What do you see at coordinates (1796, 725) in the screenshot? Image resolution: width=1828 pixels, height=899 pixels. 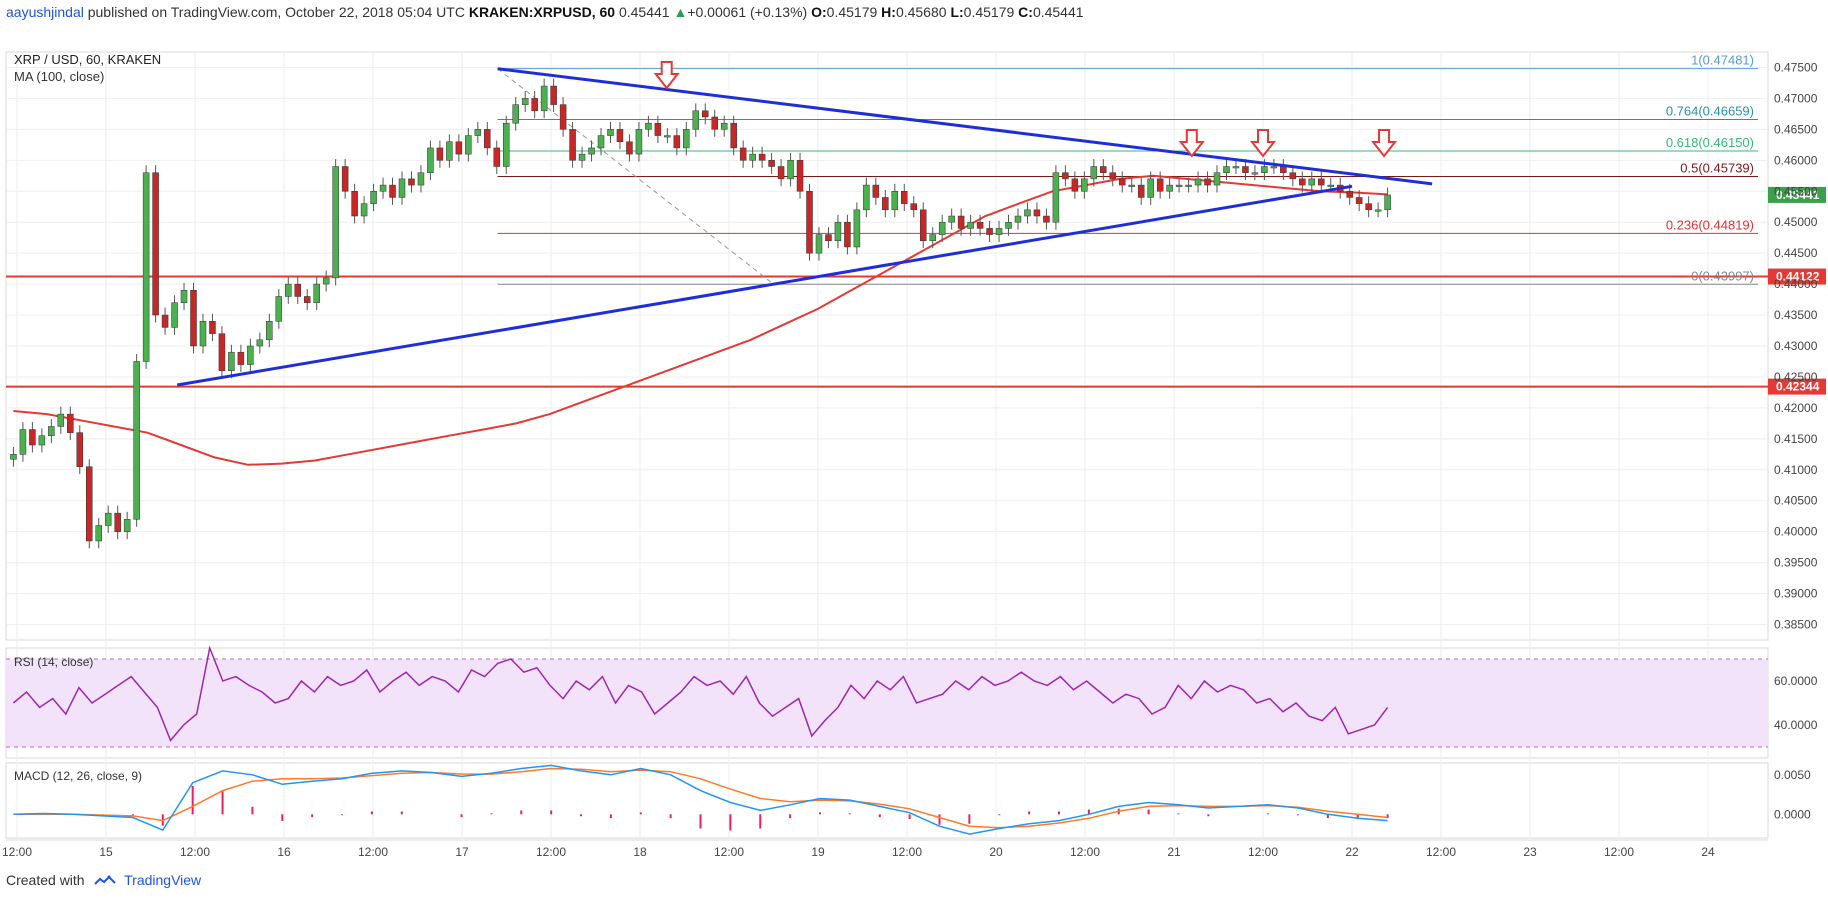 I see `rsi-tick-label: 40.0000` at bounding box center [1796, 725].